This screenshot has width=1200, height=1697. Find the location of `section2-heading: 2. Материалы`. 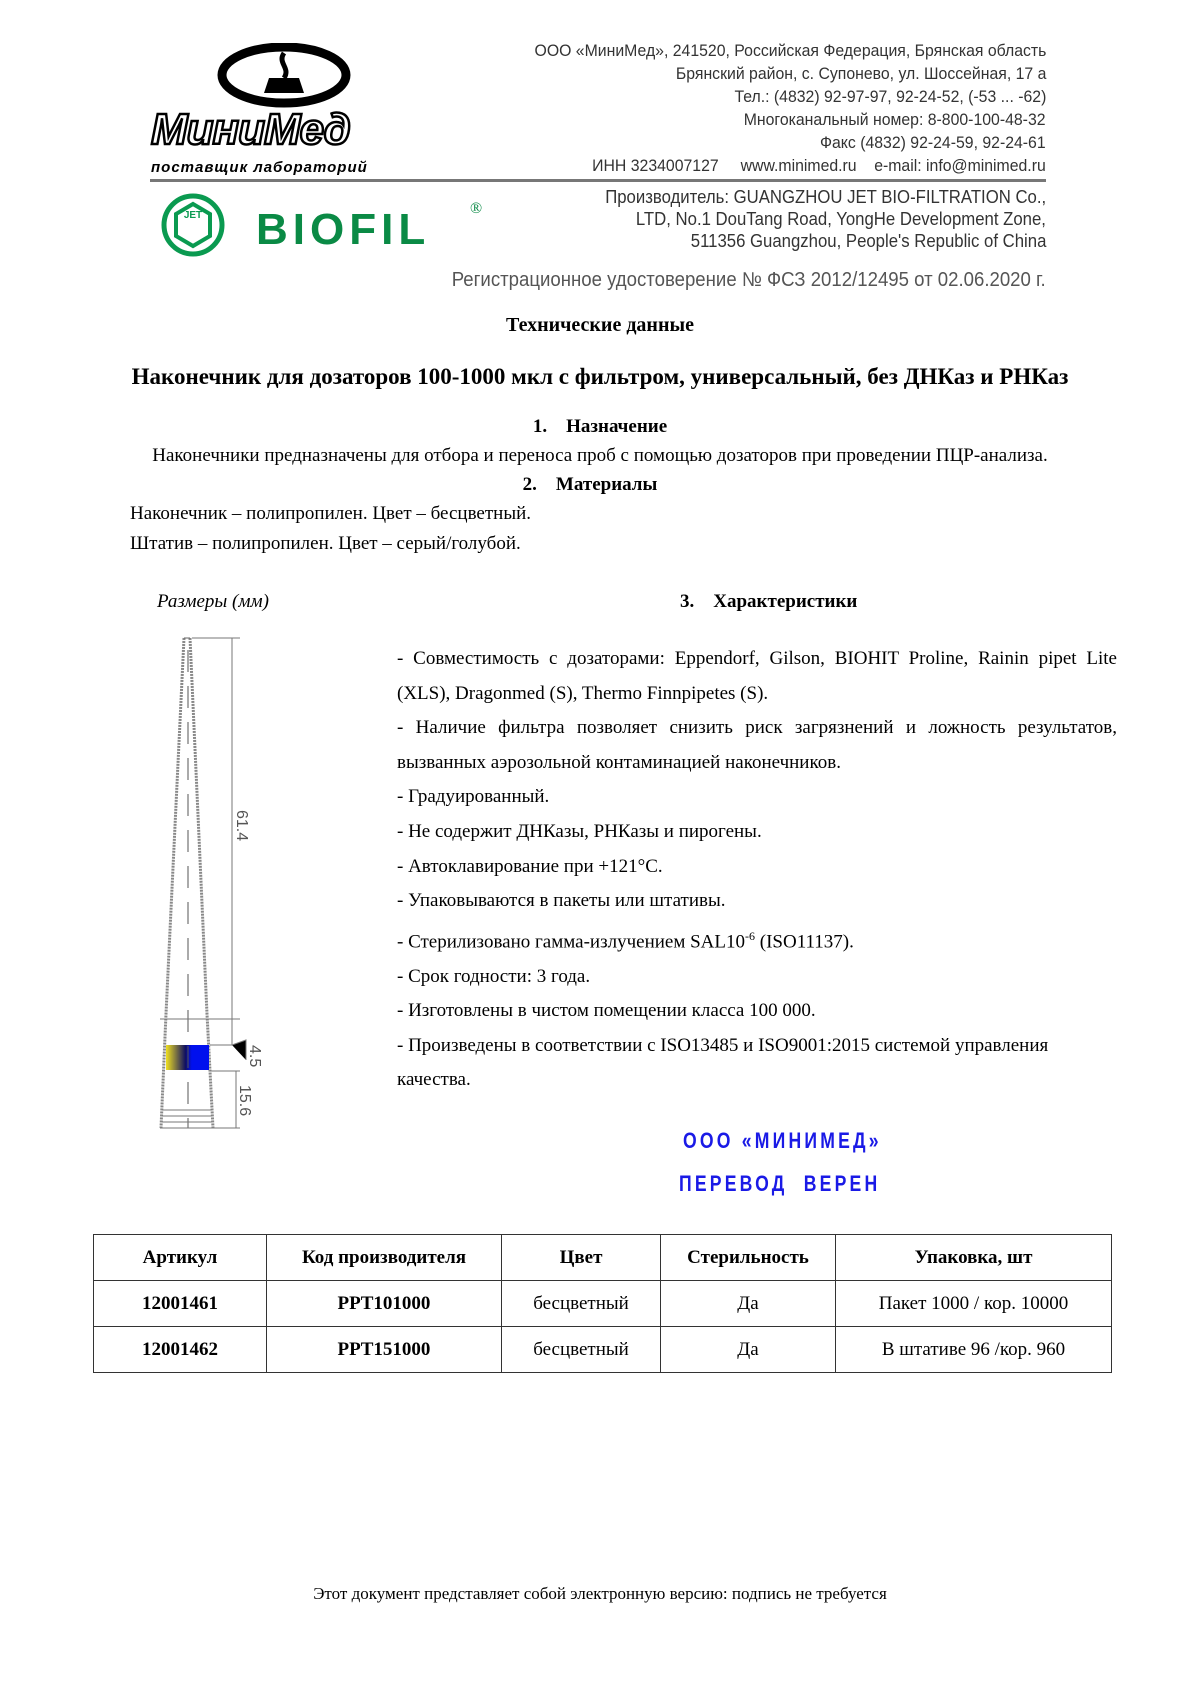

section2-heading: 2. Материалы is located at coordinates (590, 484).